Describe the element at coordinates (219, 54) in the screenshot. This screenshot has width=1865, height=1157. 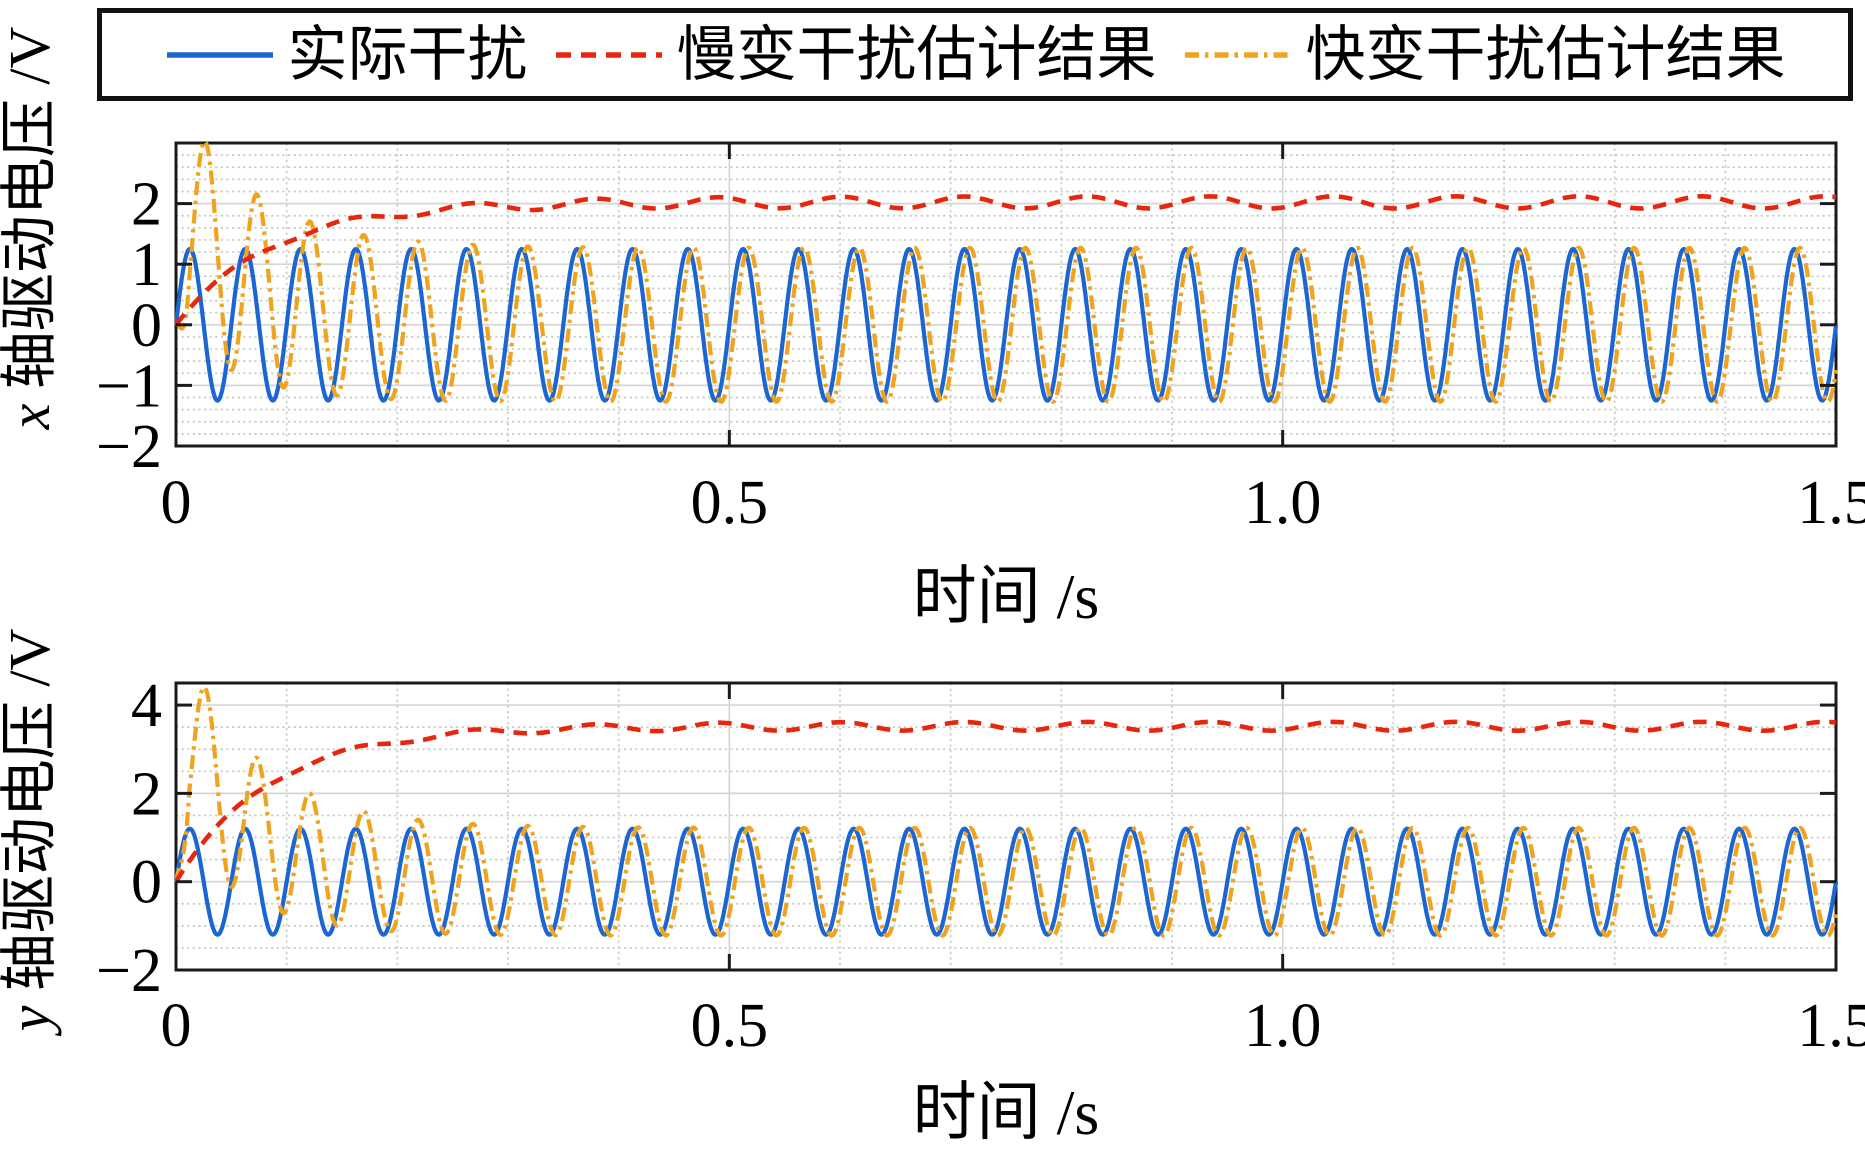
I see `solid-line-swatch` at that location.